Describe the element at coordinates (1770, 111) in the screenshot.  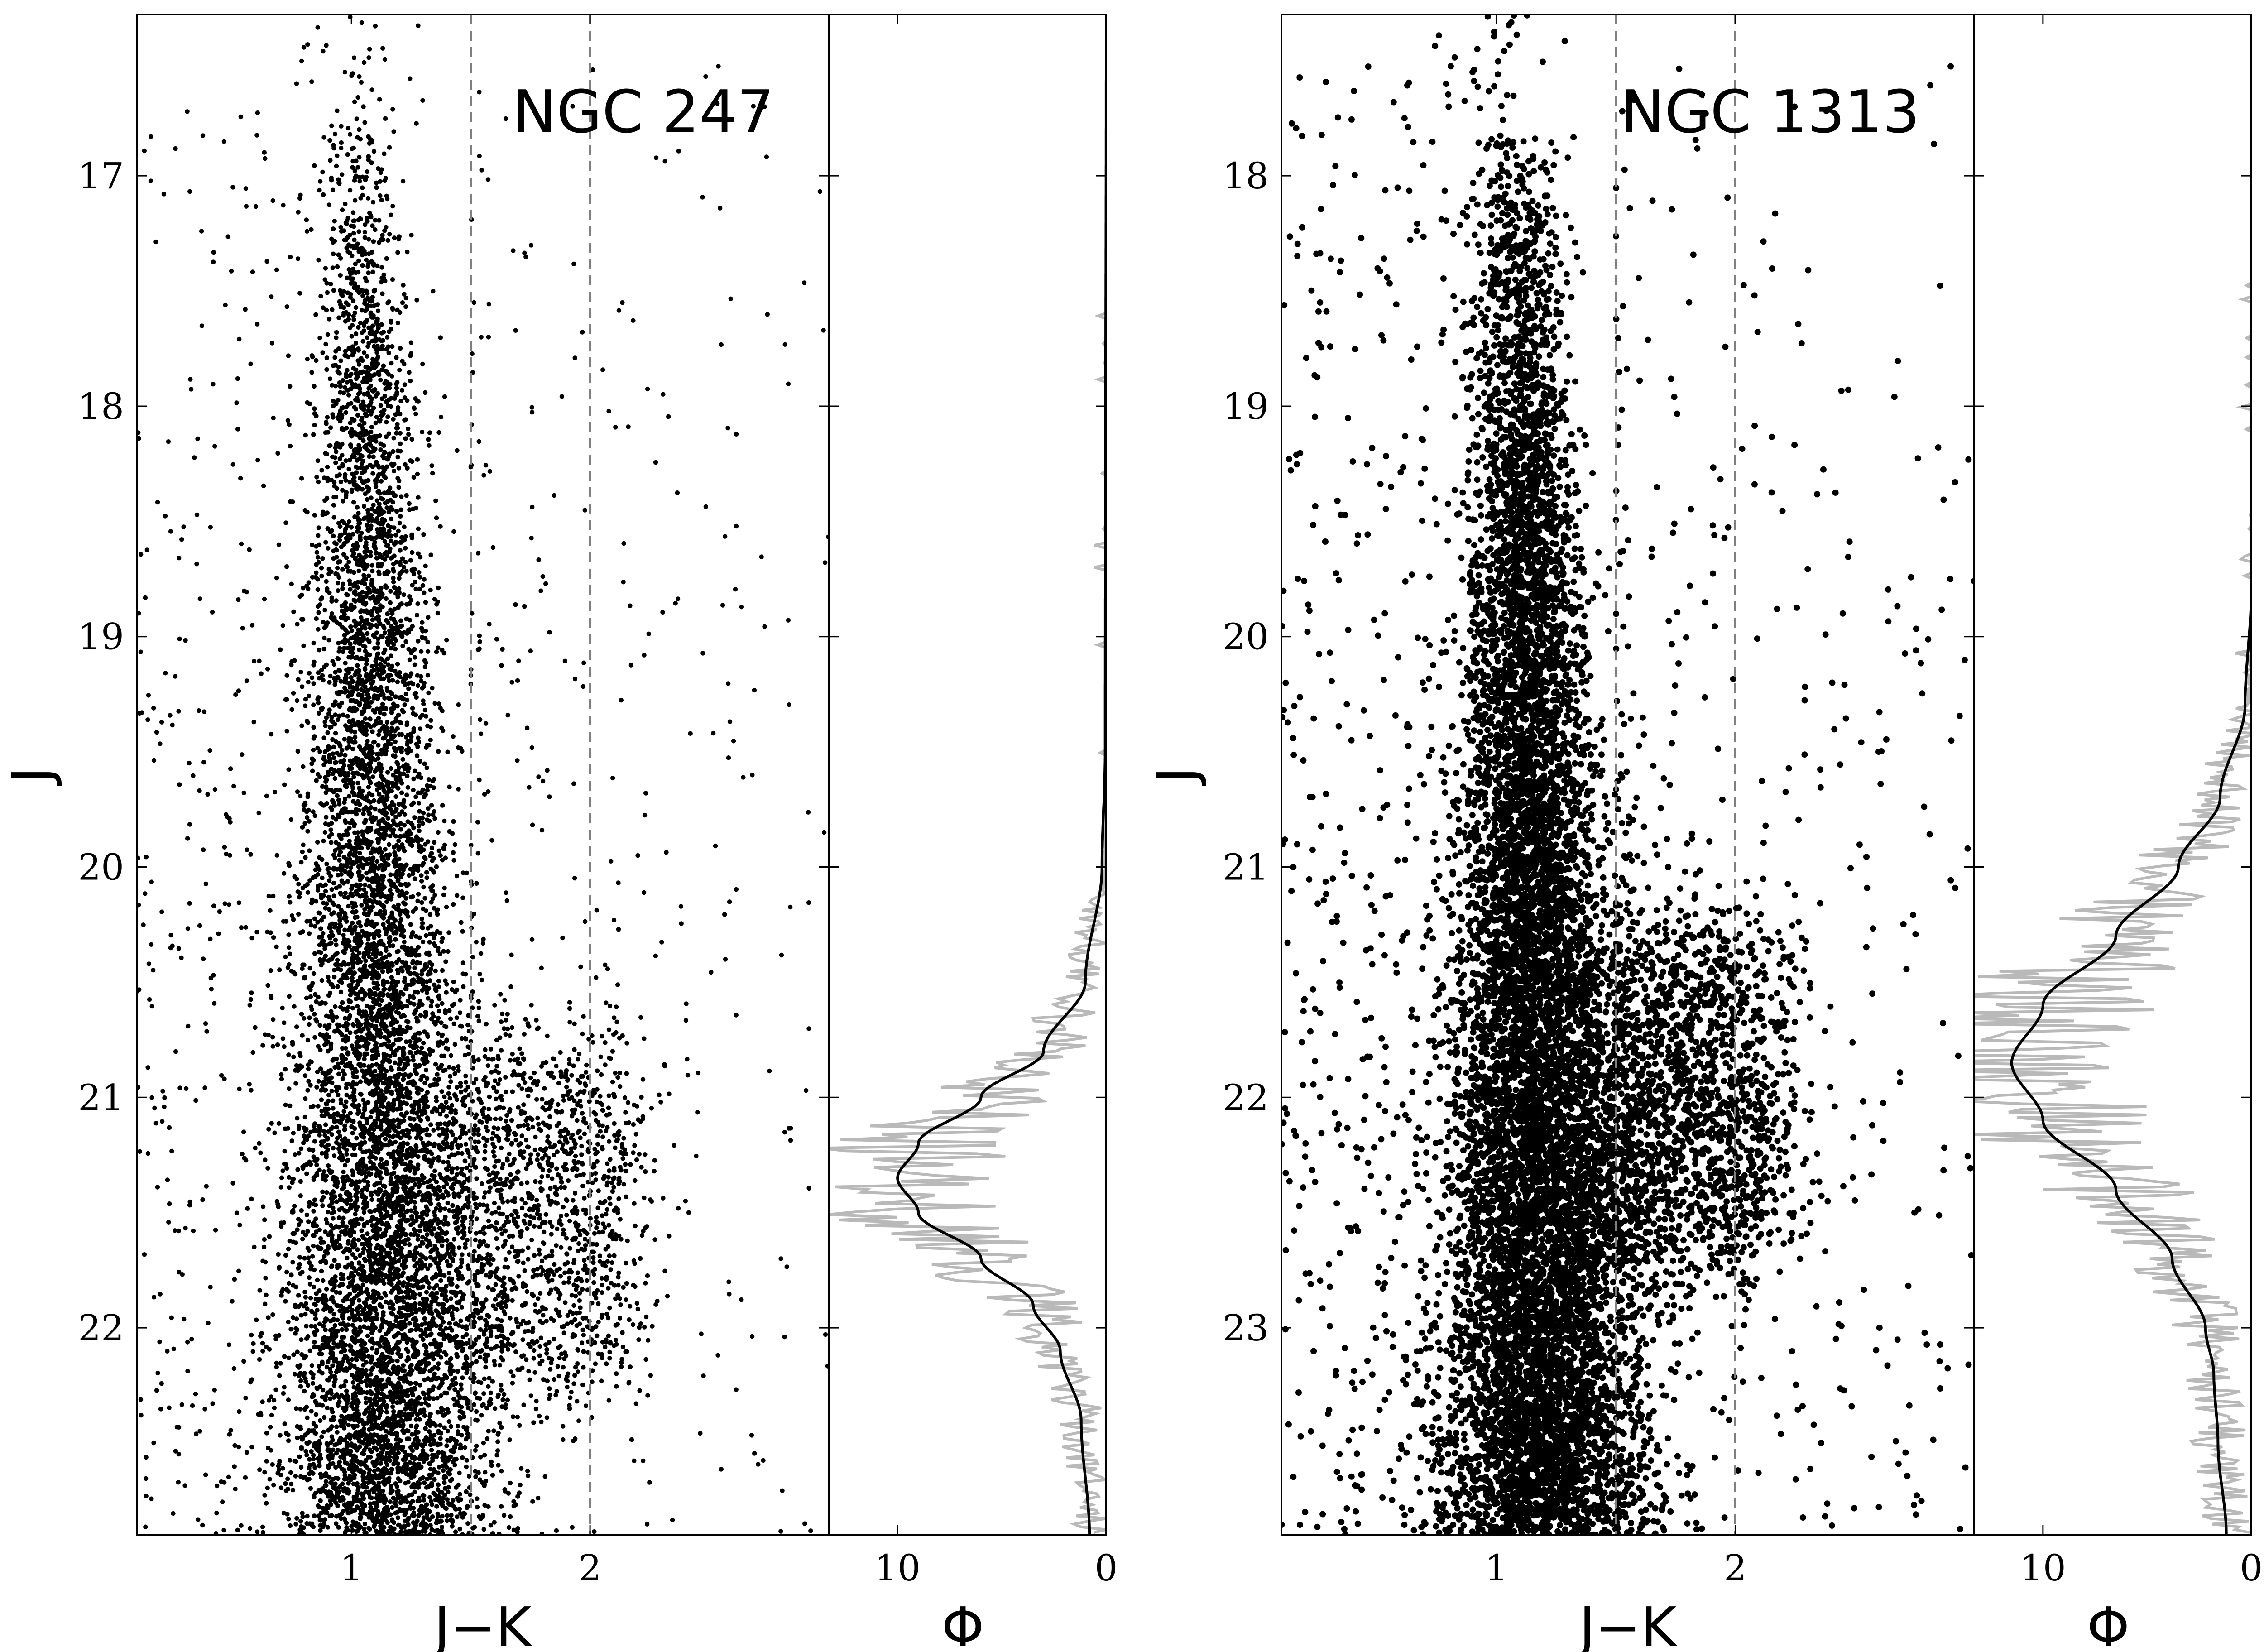
I see `panel-title: NGC 1313` at that location.